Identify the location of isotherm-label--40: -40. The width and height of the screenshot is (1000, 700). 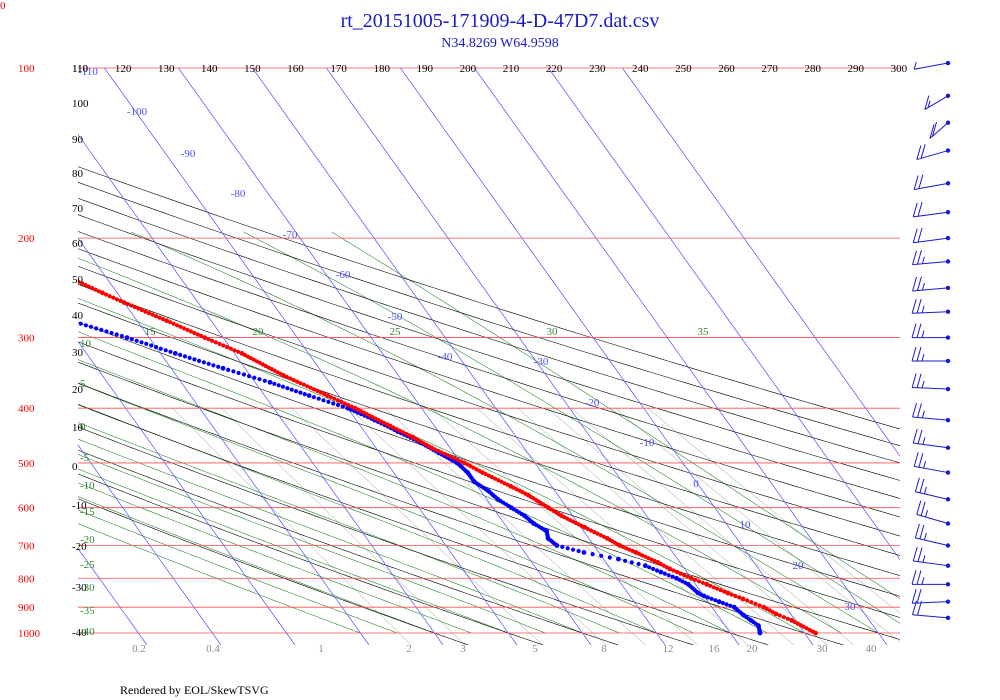
(445, 357).